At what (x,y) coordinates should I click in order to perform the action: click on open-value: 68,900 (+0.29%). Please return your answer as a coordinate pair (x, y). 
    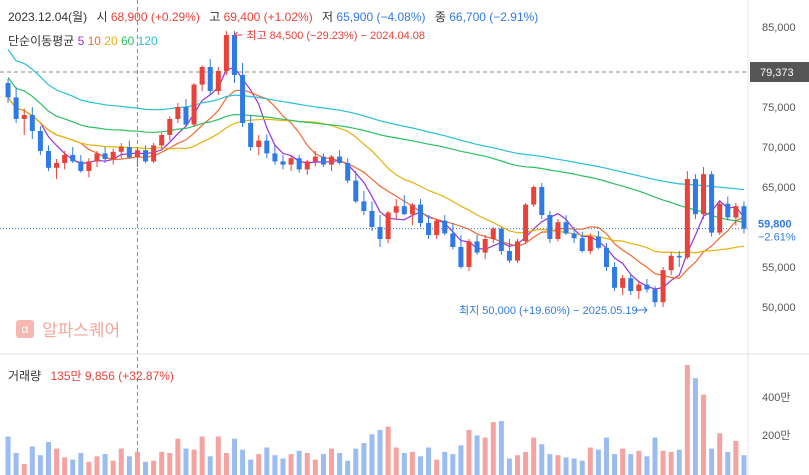
    Looking at the image, I should click on (155, 17).